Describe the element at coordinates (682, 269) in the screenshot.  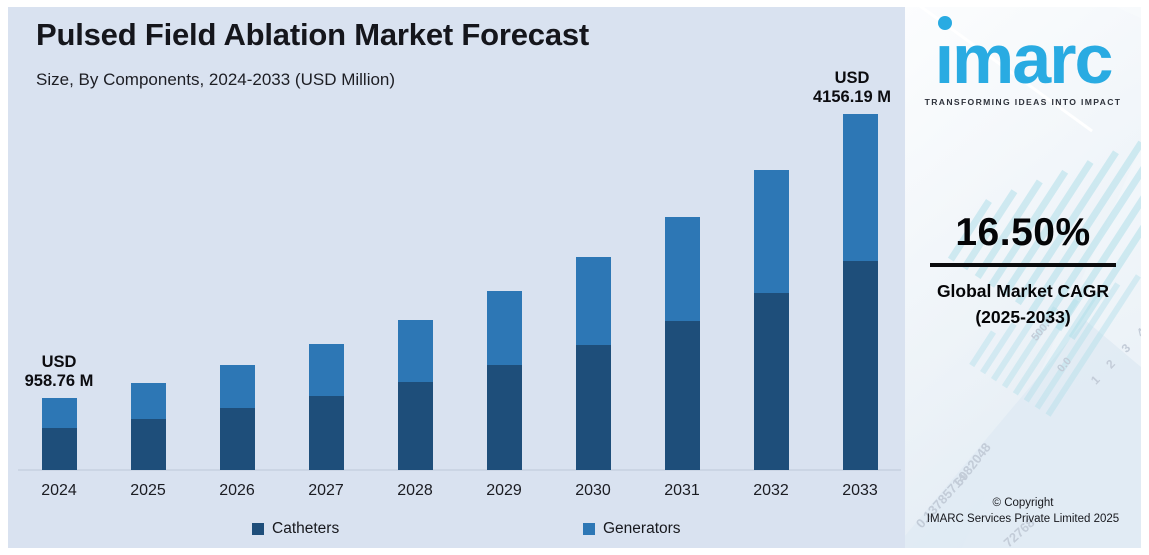
I see `bar-2031-generators` at that location.